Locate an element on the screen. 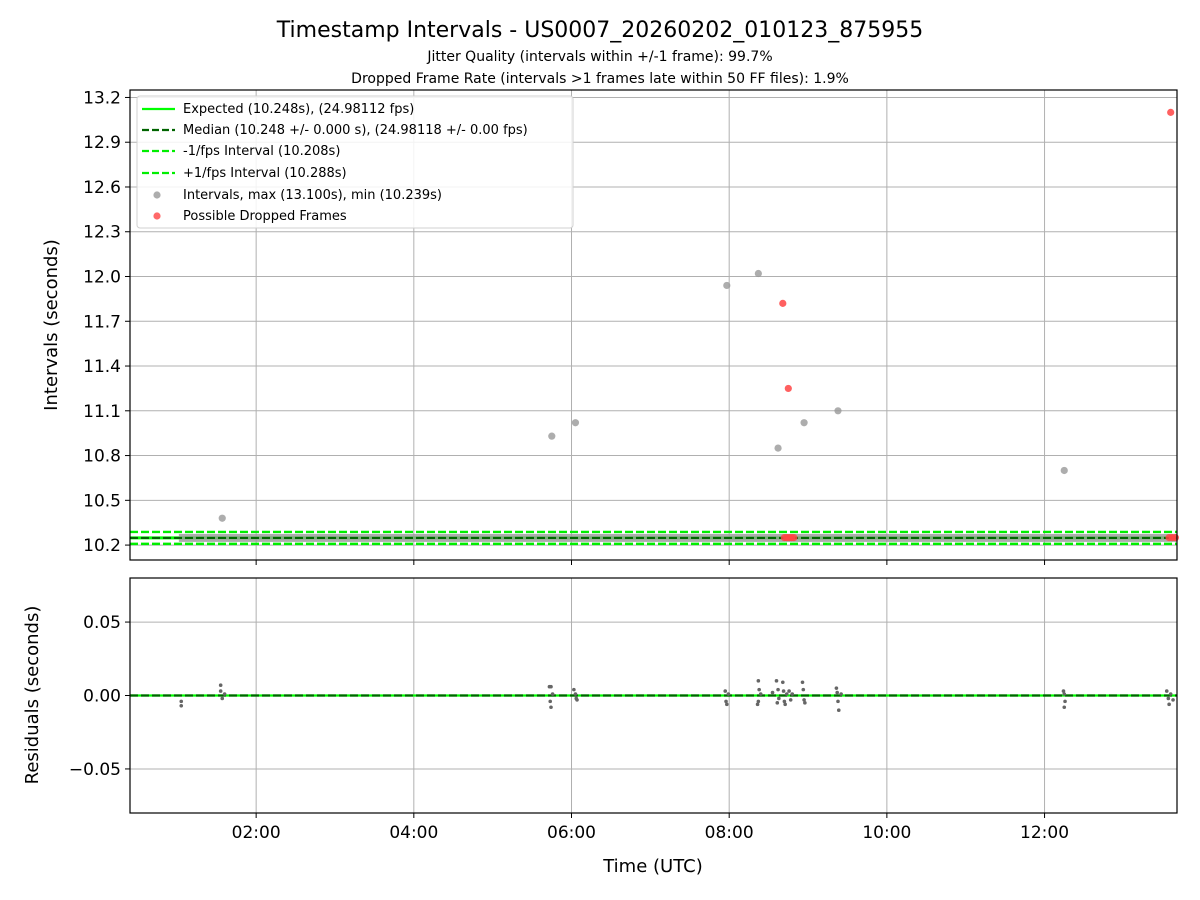 The image size is (1200, 900). legend-box is located at coordinates (355, 162).